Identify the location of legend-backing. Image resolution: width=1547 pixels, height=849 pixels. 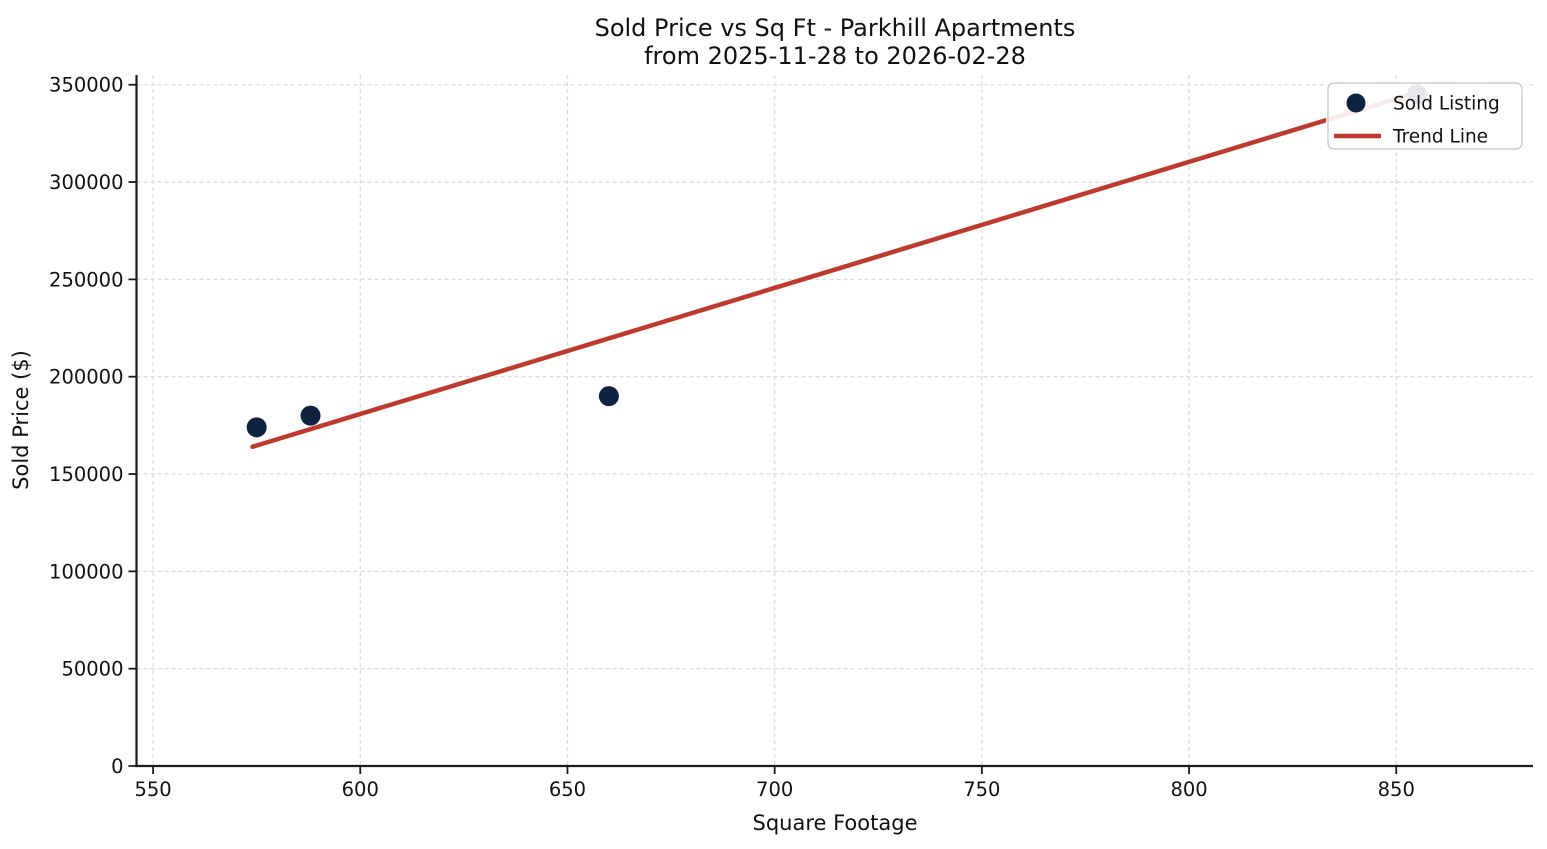
(1427, 115).